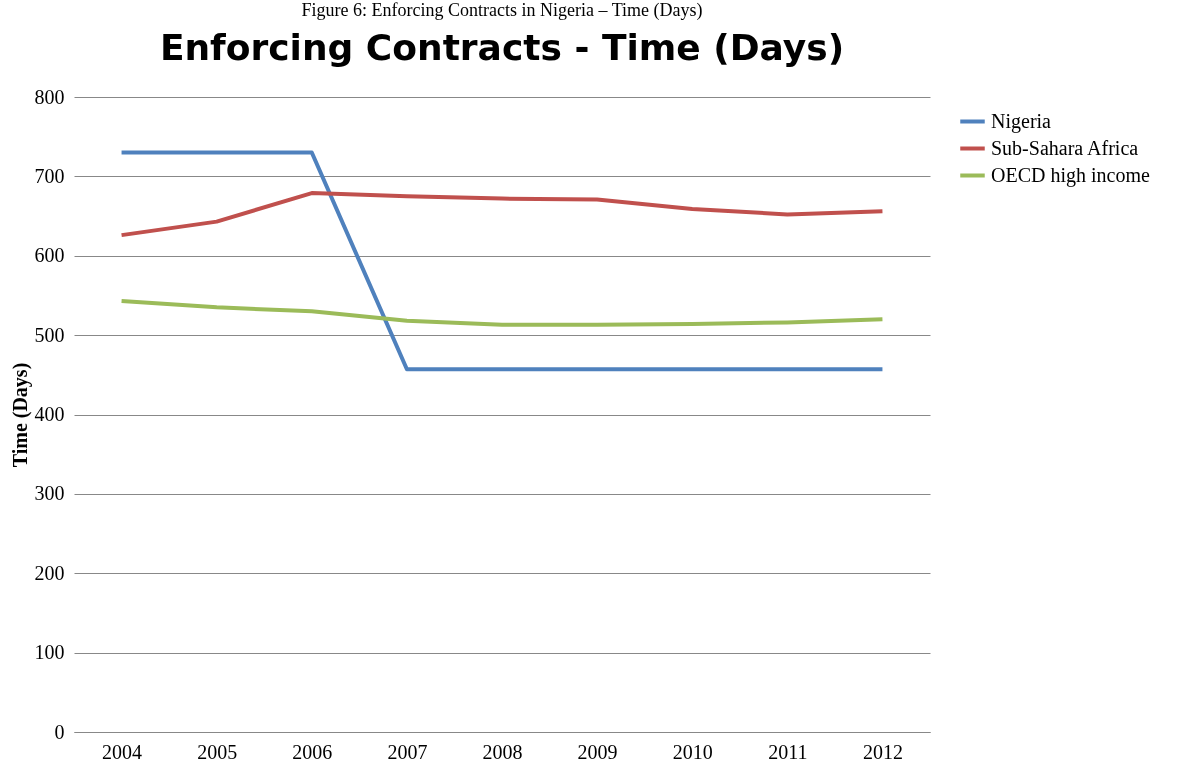 This screenshot has width=1182, height=782. Describe the element at coordinates (49, 414) in the screenshot. I see `y-tick-label: 400` at that location.